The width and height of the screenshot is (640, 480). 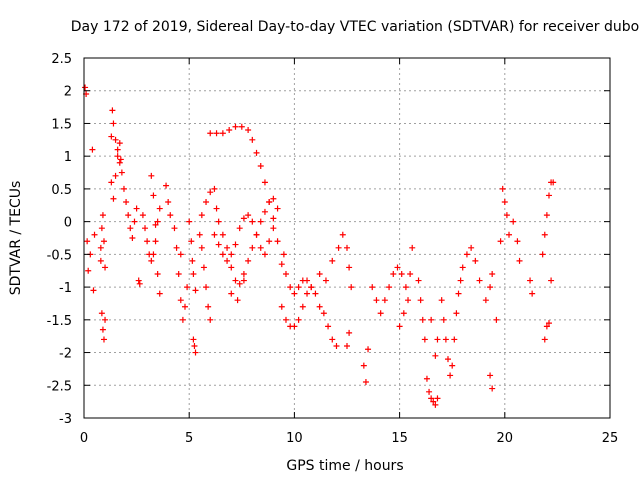 I want to click on y-tick-label: -1.5, so click(x=59, y=321).